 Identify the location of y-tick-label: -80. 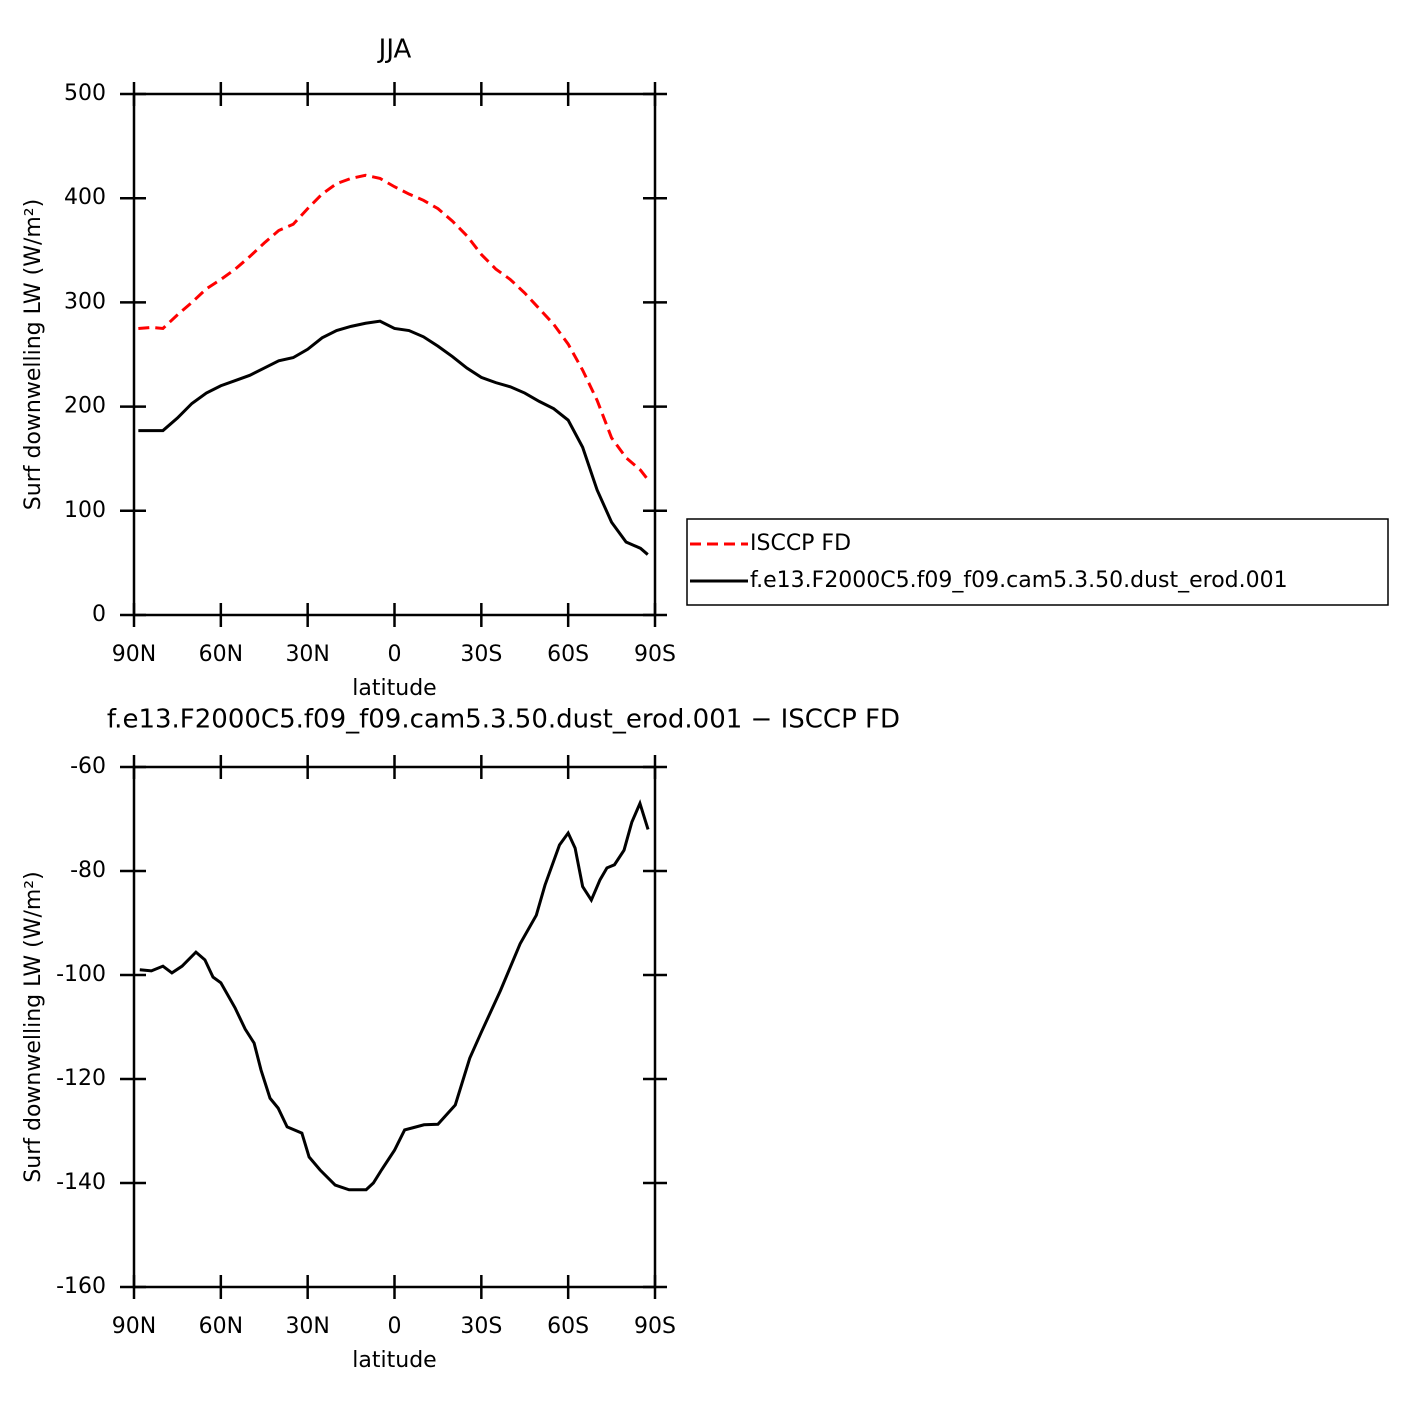
(88, 870).